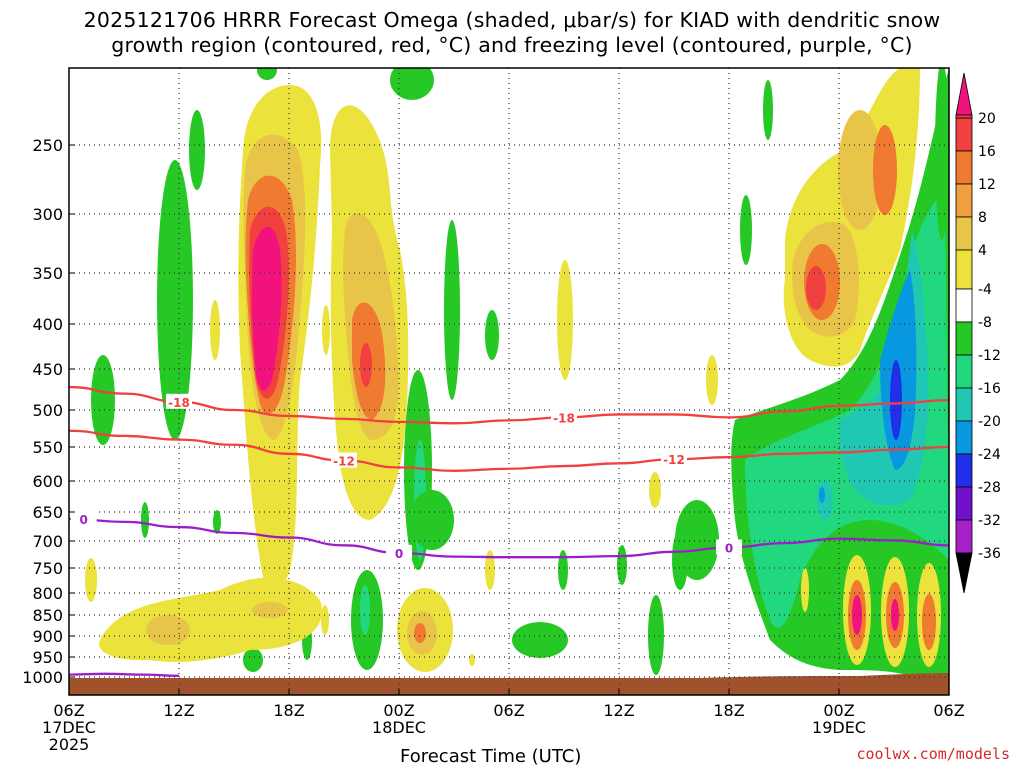 This screenshot has height=768, width=1024. I want to click on y-tick-label: 400, so click(47, 324).